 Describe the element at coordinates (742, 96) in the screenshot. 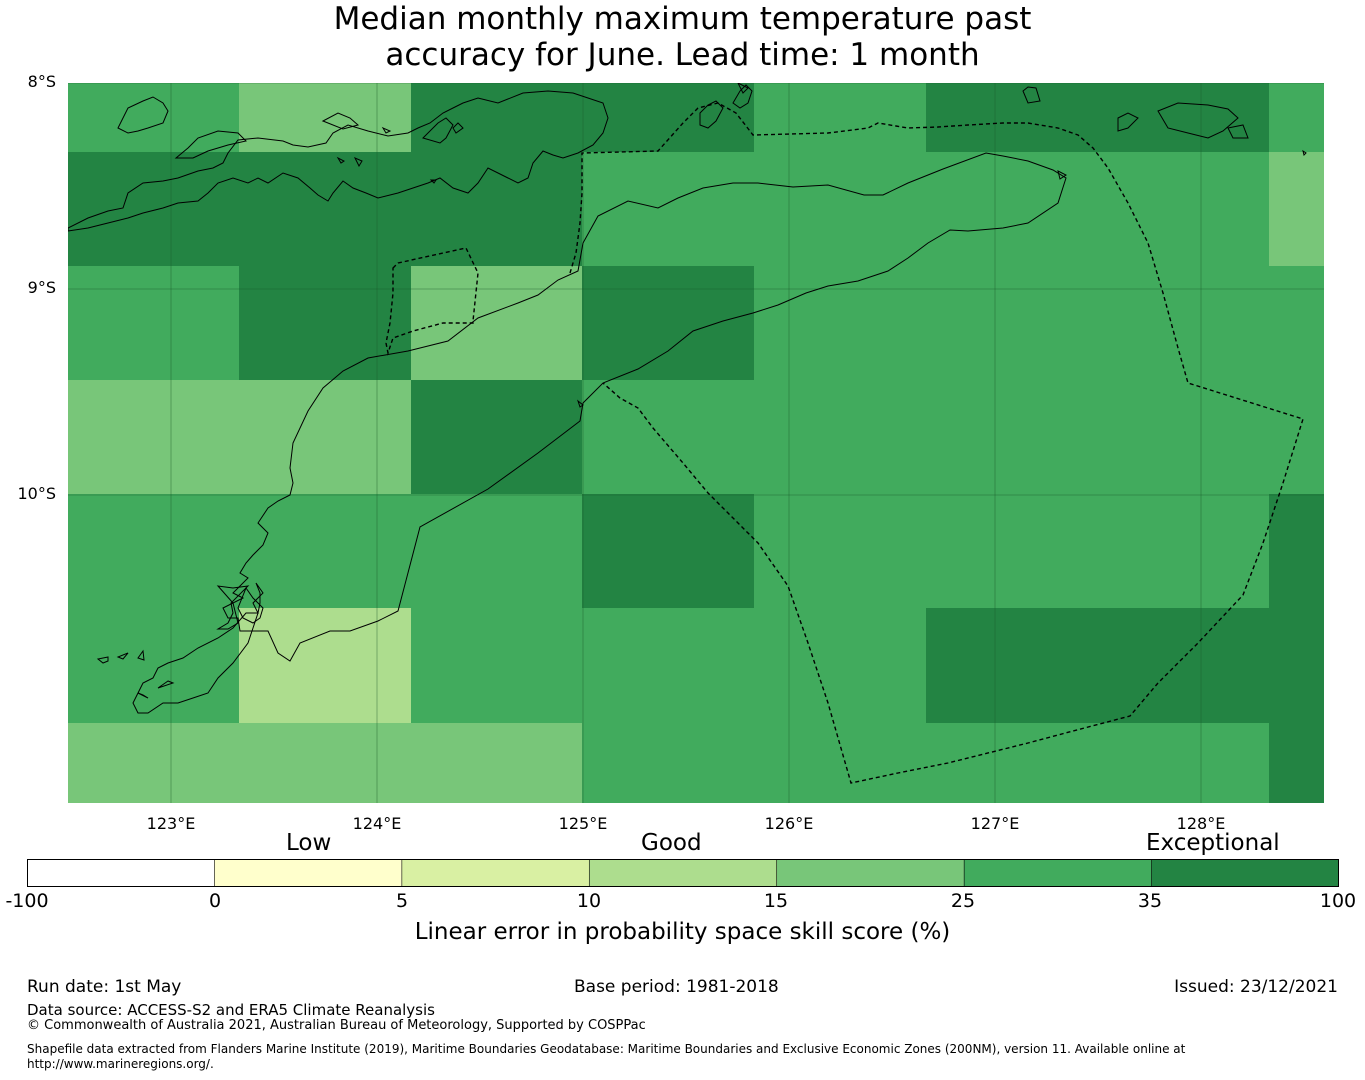

I see `atauro-coast` at that location.